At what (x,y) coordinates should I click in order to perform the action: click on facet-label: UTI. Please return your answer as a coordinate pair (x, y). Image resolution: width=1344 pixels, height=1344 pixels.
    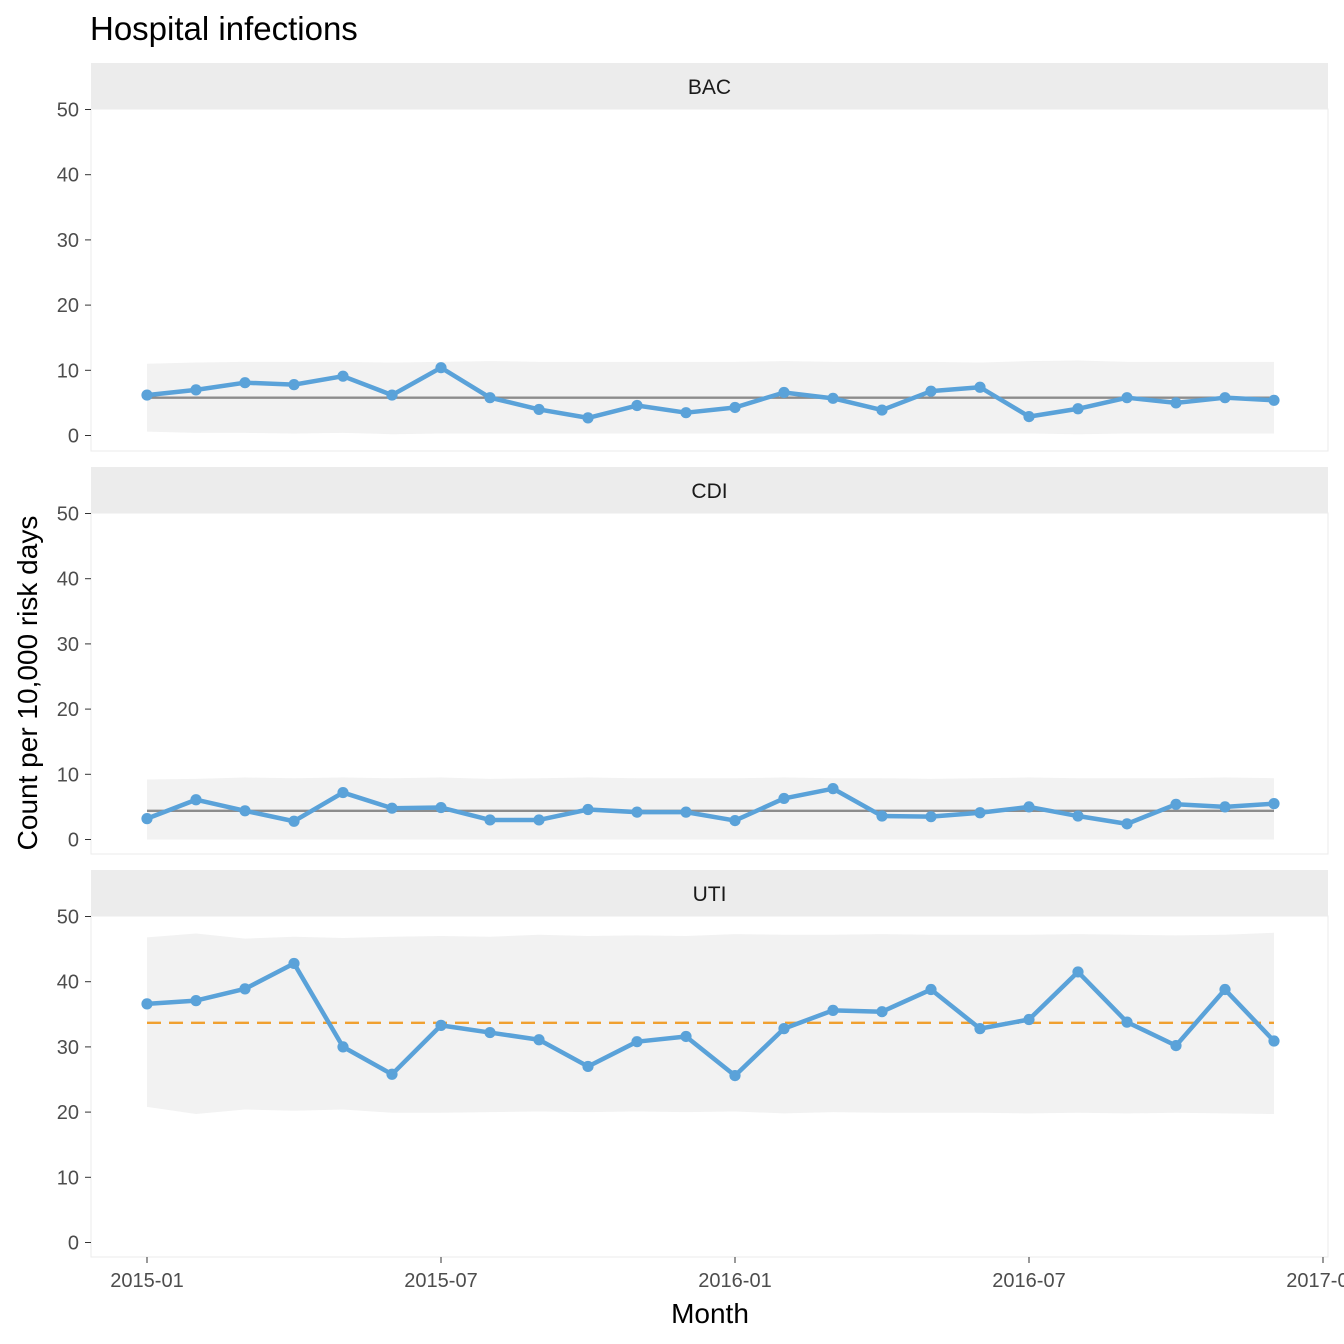
    Looking at the image, I should click on (710, 894).